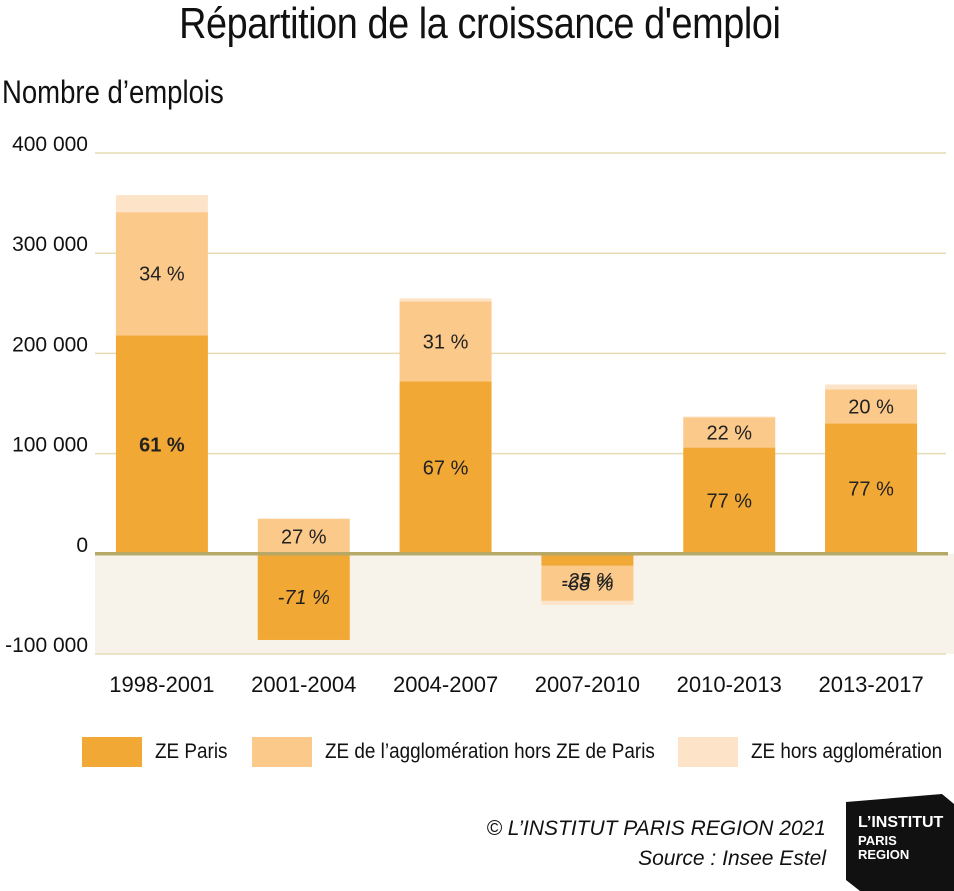 The width and height of the screenshot is (954, 891). Describe the element at coordinates (490, 751) in the screenshot. I see `legend-label-ze-agglomeration: ZE de l’agglomération hors ZE de Paris` at that location.